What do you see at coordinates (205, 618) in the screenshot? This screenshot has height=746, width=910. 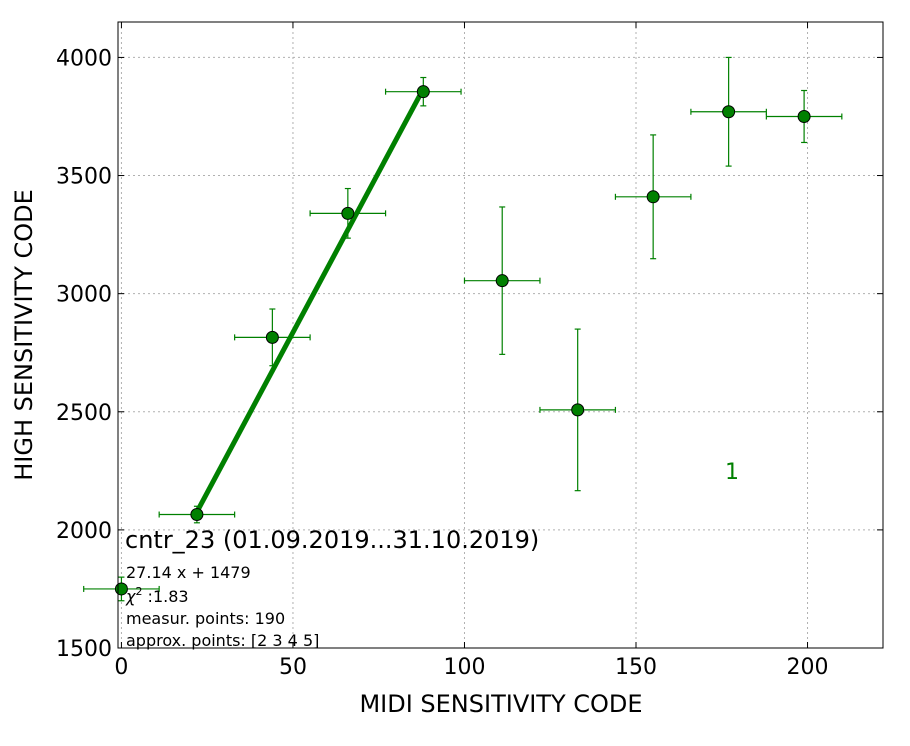 I see `measured-points: measur. points: 190` at bounding box center [205, 618].